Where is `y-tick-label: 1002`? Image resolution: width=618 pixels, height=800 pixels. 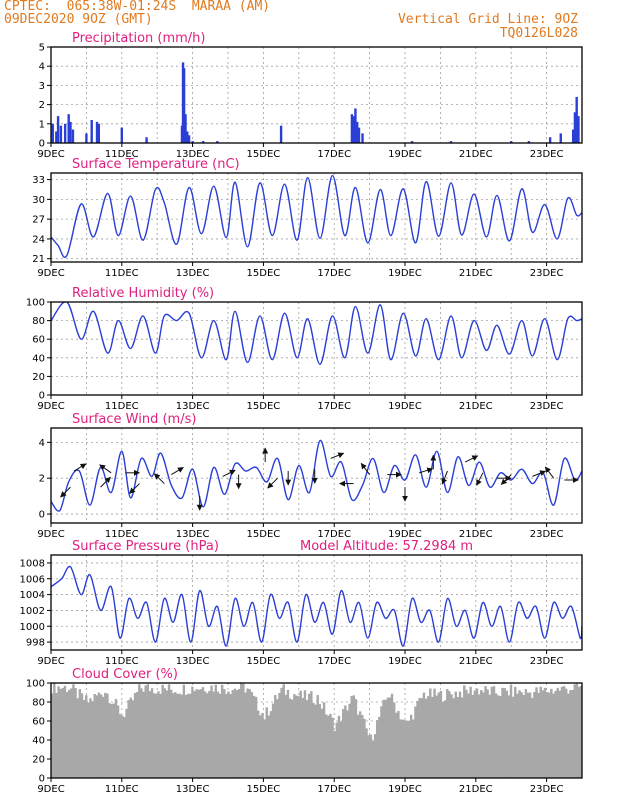
y-tick-label: 1002 is located at coordinates (32, 611).